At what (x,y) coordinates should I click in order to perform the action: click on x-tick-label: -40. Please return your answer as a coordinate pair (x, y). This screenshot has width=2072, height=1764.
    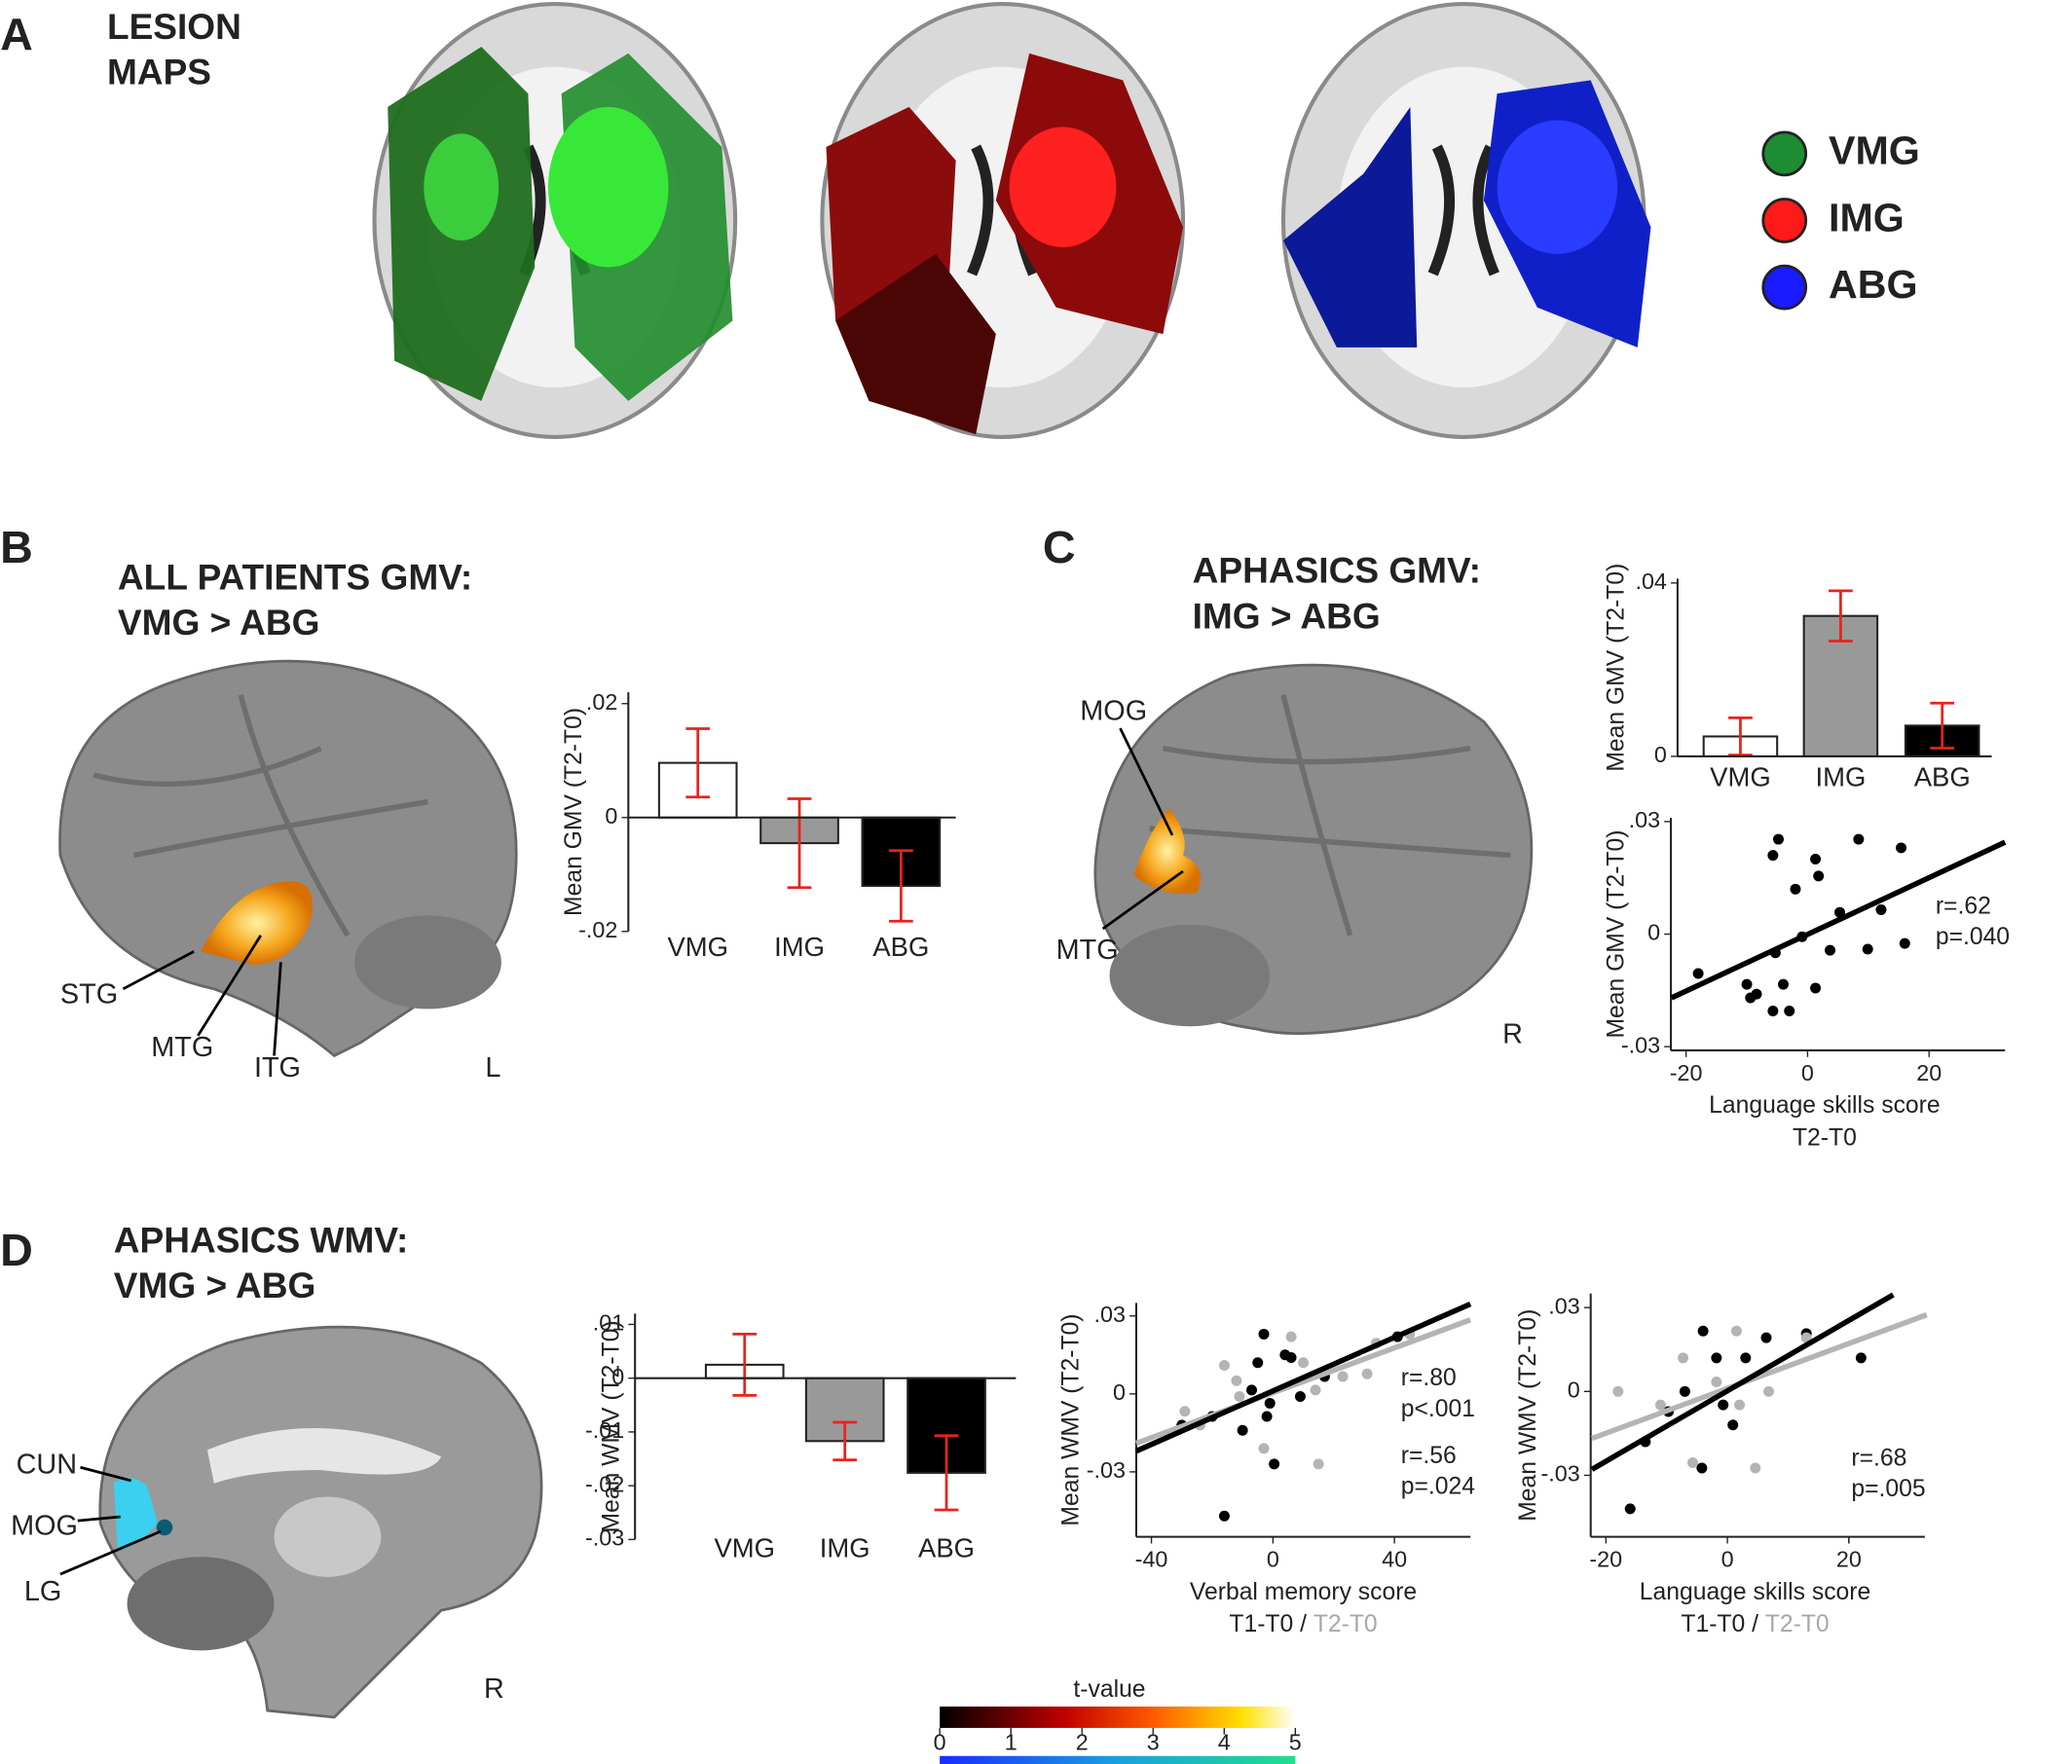
    Looking at the image, I should click on (1151, 1559).